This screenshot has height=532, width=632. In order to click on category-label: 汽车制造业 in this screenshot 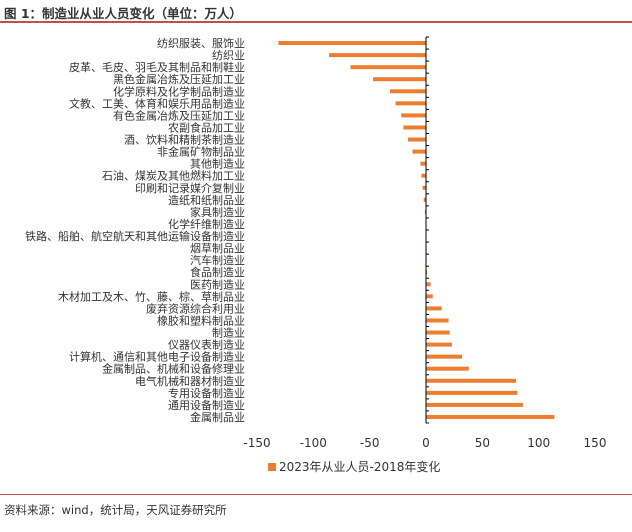, I will do `click(217, 260)`.